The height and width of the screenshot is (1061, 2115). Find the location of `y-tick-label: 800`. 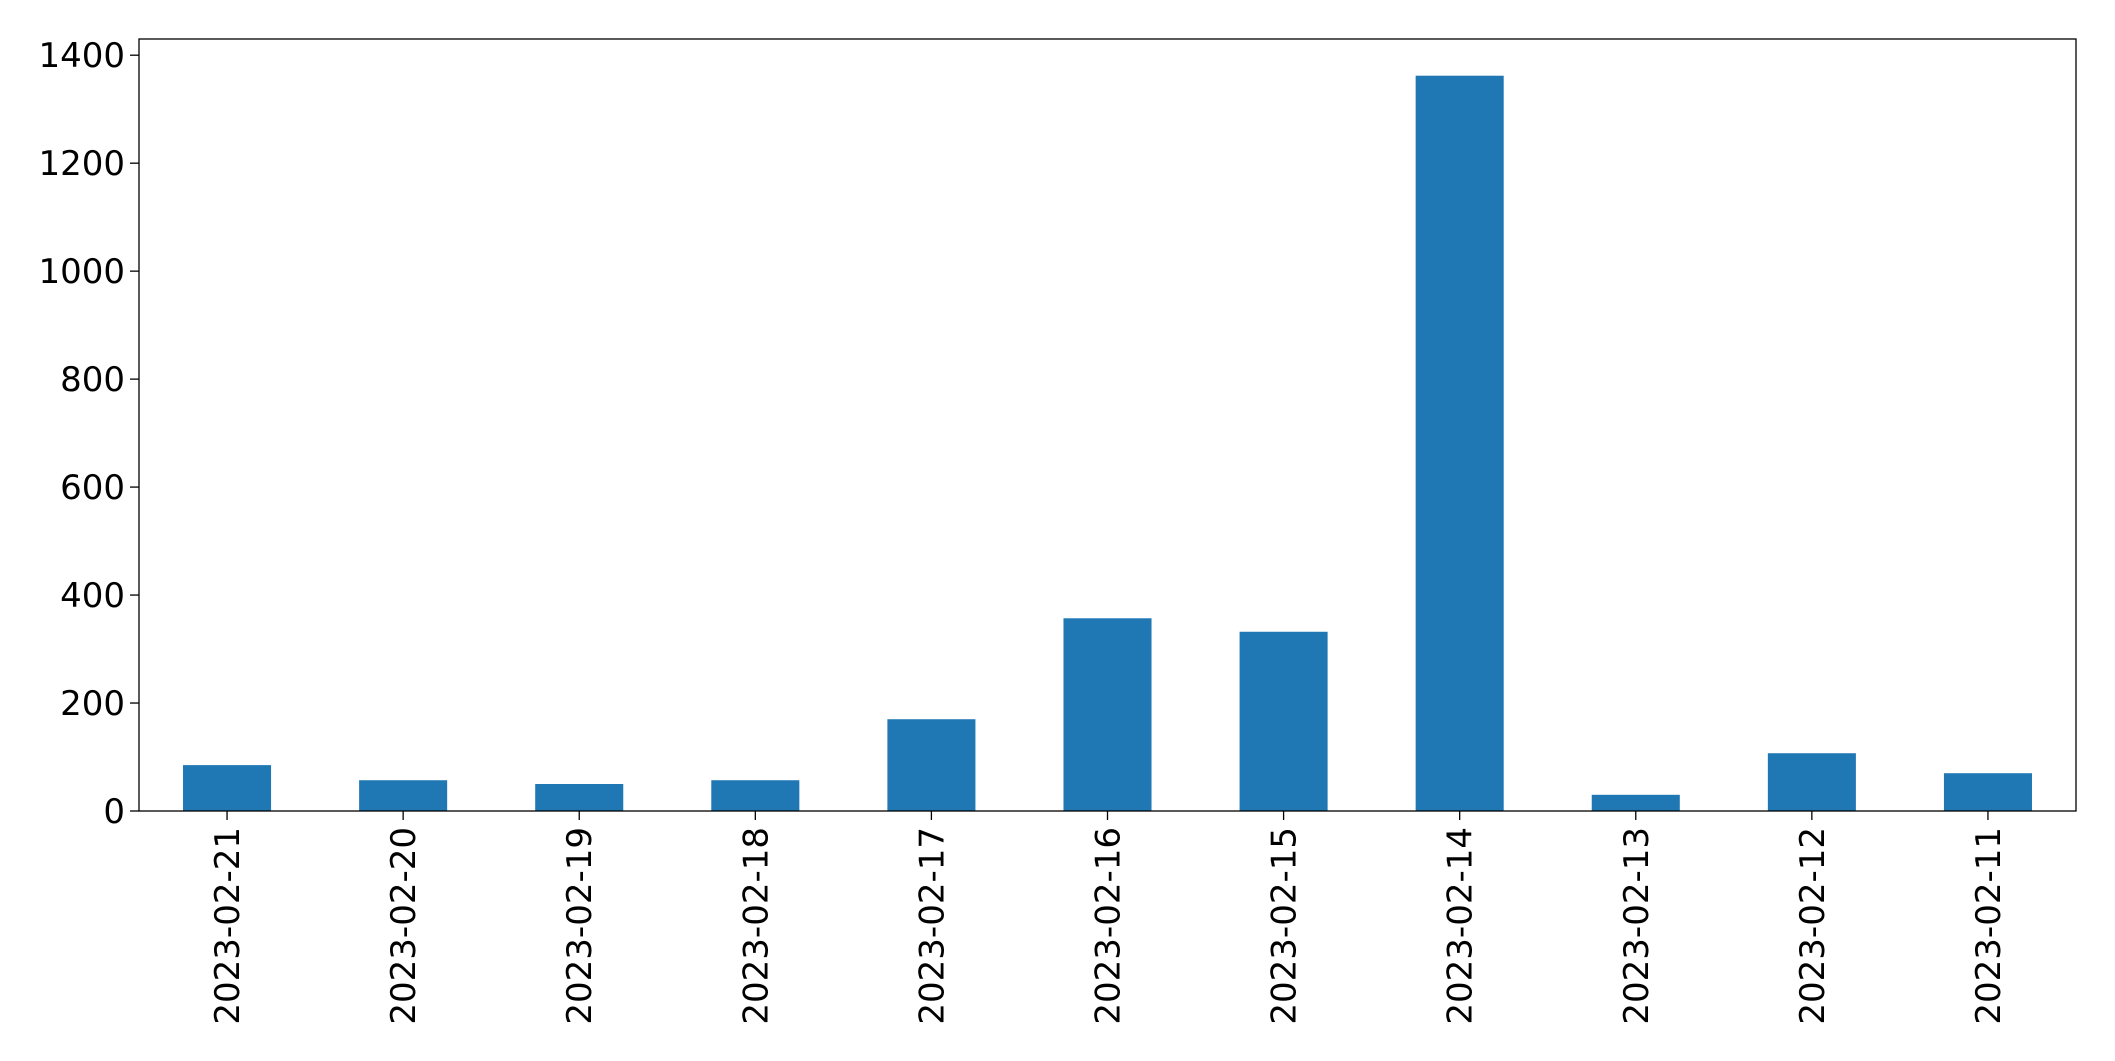

y-tick-label: 800 is located at coordinates (92, 380).